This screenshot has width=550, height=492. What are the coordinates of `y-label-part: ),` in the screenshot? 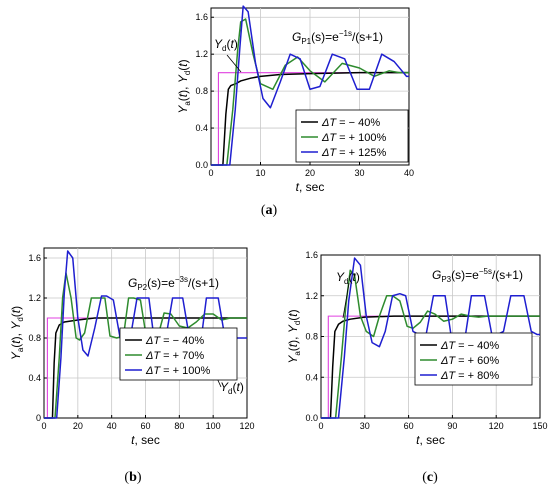 It's located at (293, 338).